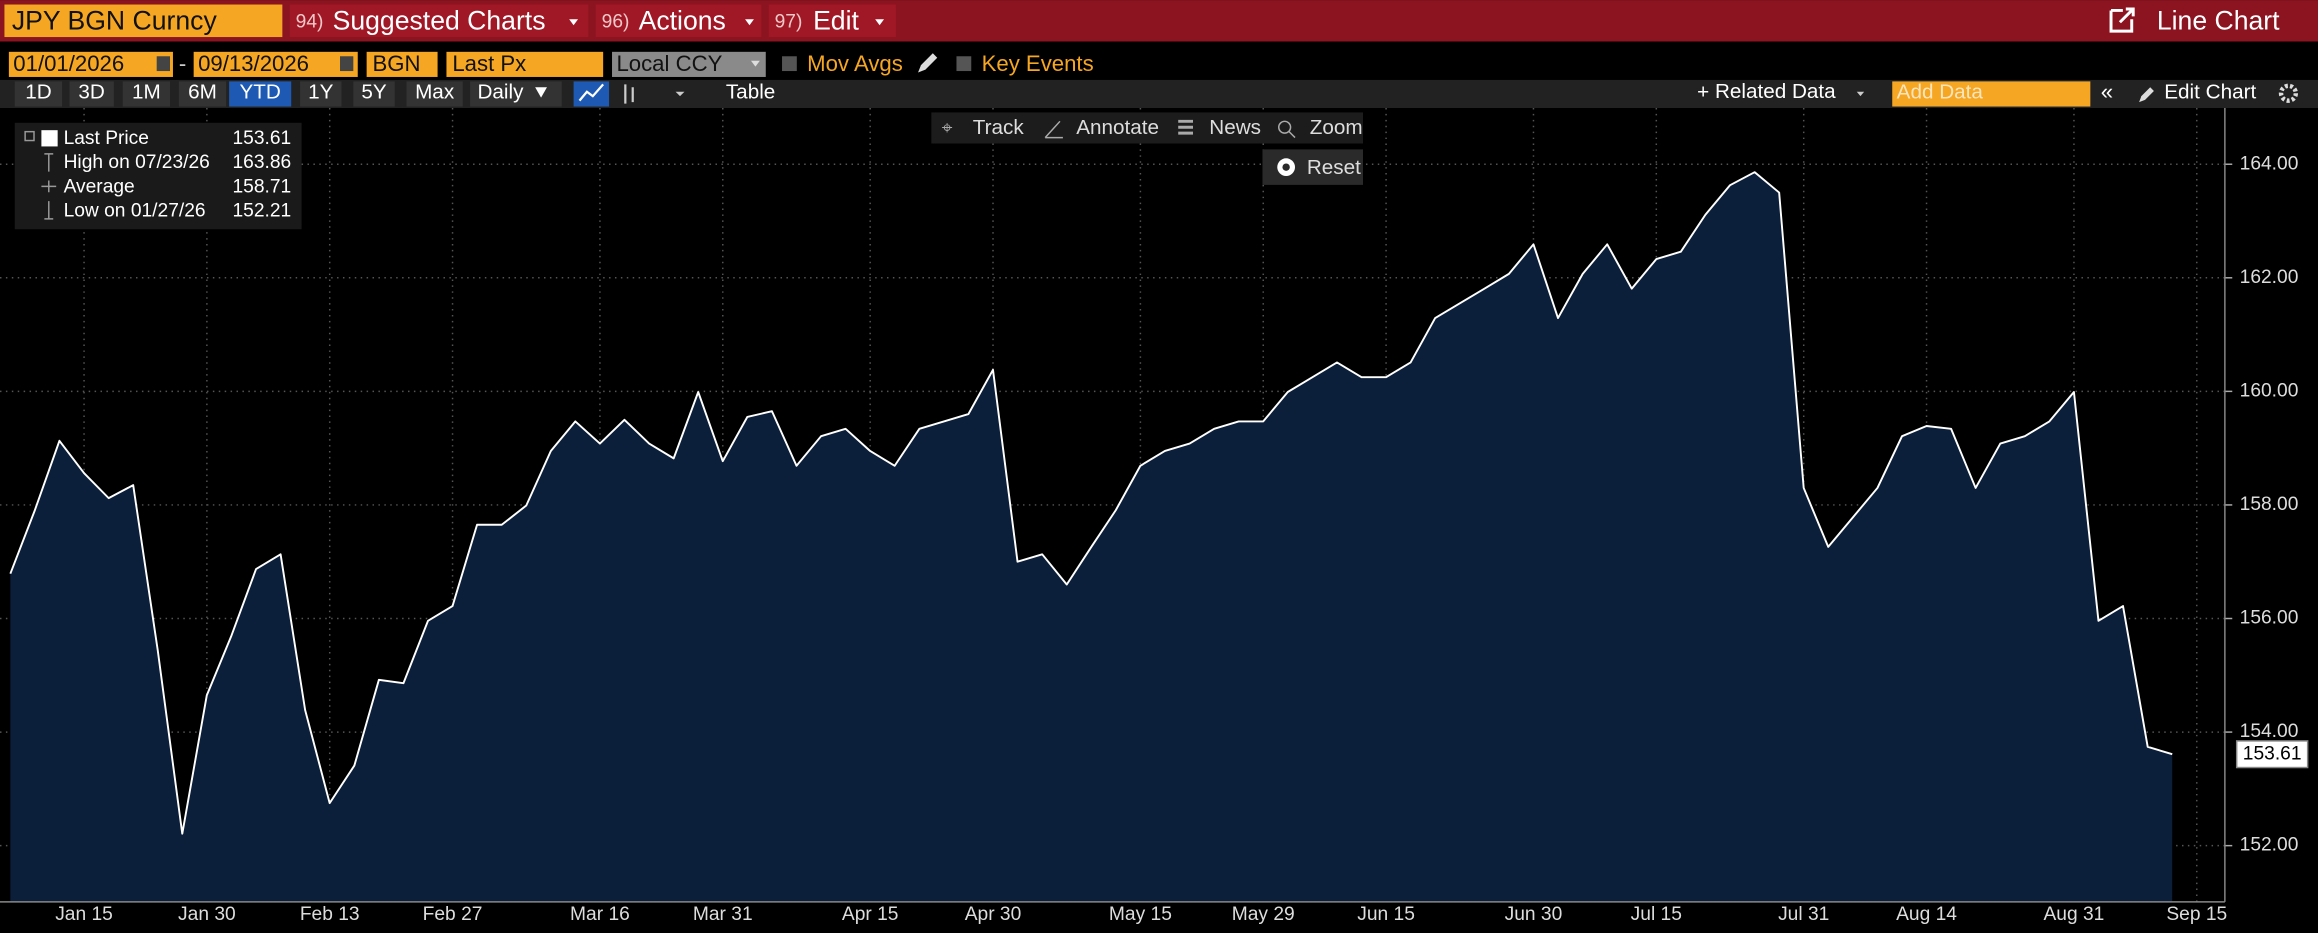 Image resolution: width=2318 pixels, height=933 pixels. What do you see at coordinates (1656, 914) in the screenshot?
I see `x-tick-label: Jul 15` at bounding box center [1656, 914].